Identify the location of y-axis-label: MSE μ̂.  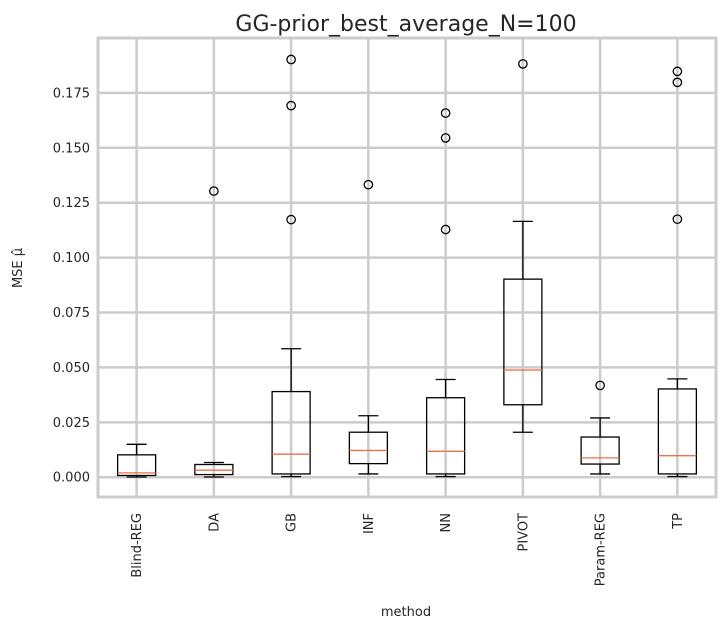
(18, 268).